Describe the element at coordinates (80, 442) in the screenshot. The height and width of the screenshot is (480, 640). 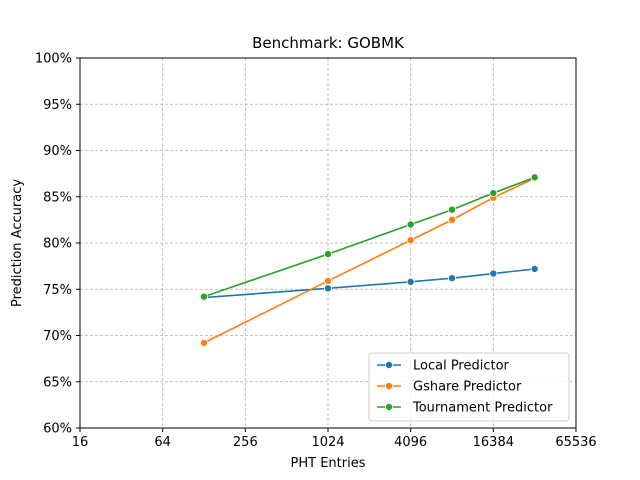
I see `x-tick-label: 16` at that location.